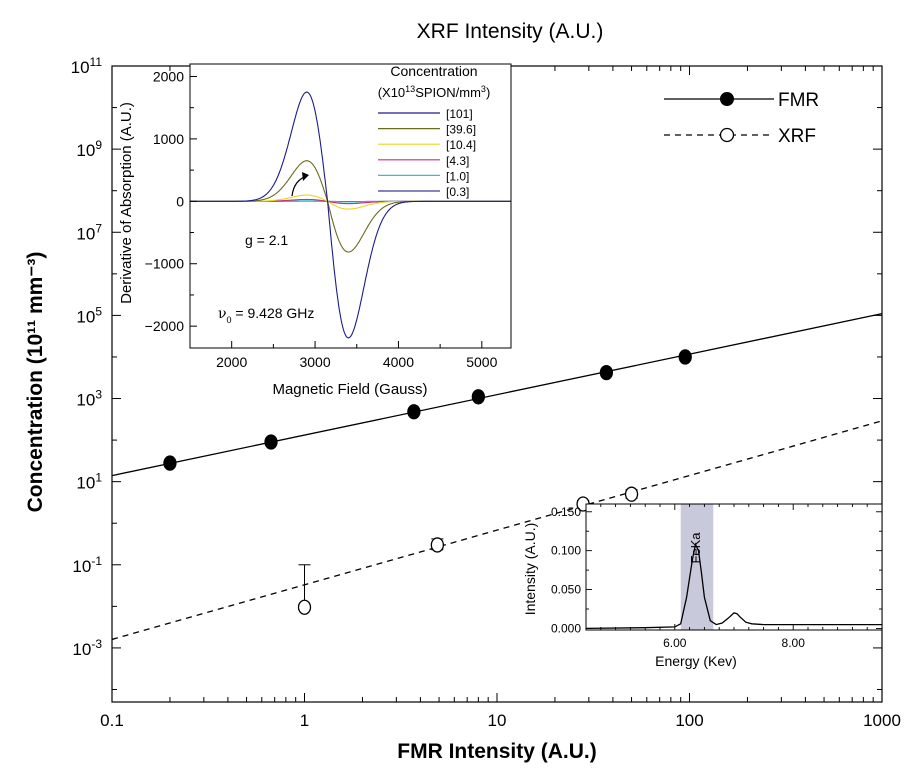 The height and width of the screenshot is (768, 905). Describe the element at coordinates (89, 232) in the screenshot. I see `main-y-tick-label: 10⁷` at that location.